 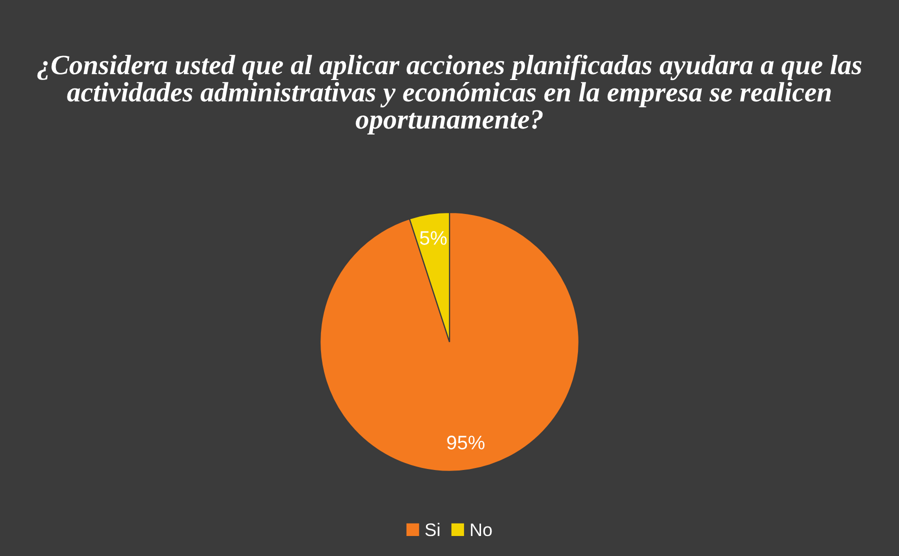 What do you see at coordinates (433, 238) in the screenshot?
I see `data-label: 5%` at bounding box center [433, 238].